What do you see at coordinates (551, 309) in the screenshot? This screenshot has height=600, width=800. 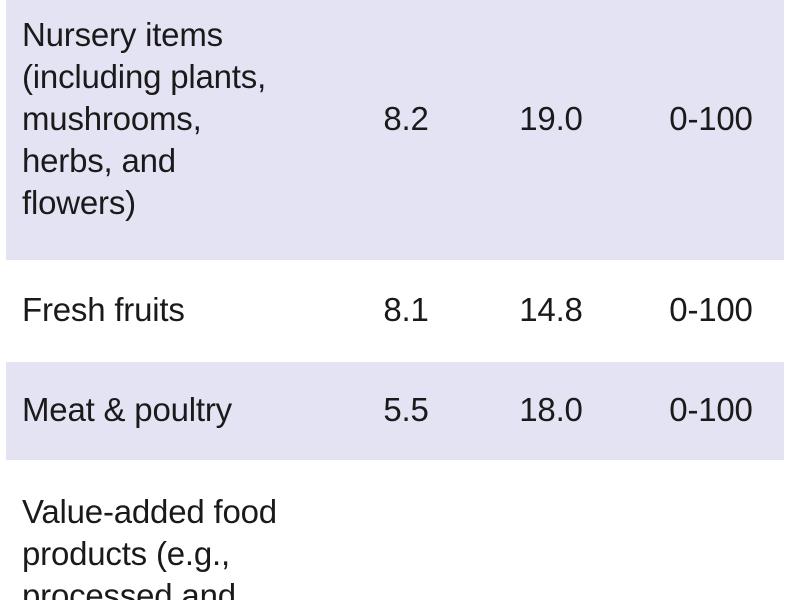 I see `value-cell-2: 14.8` at bounding box center [551, 309].